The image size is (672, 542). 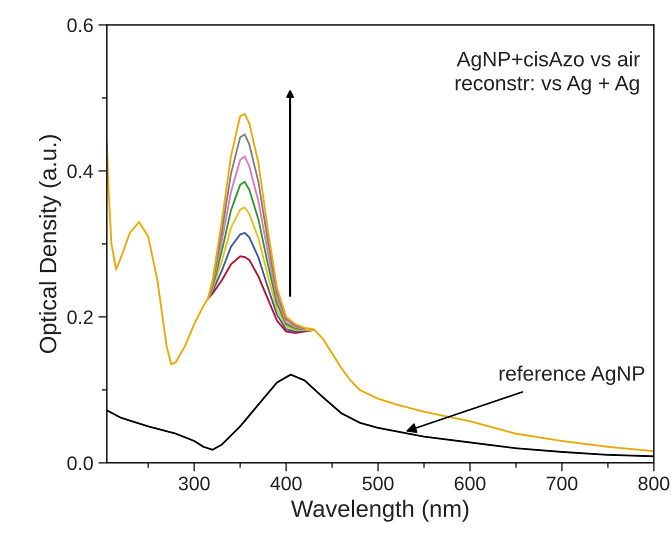 I want to click on x-tick-label: 300, so click(x=194, y=483).